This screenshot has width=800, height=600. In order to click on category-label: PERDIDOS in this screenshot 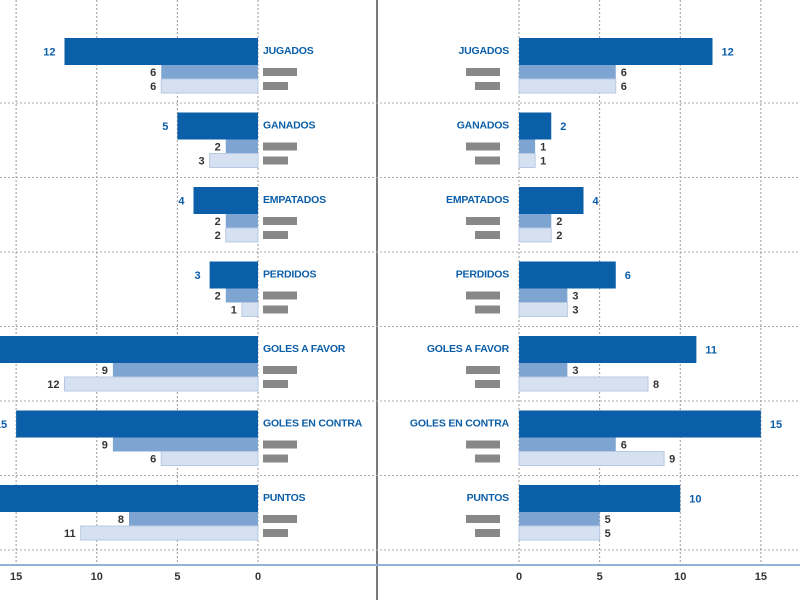, I will do `click(289, 274)`.